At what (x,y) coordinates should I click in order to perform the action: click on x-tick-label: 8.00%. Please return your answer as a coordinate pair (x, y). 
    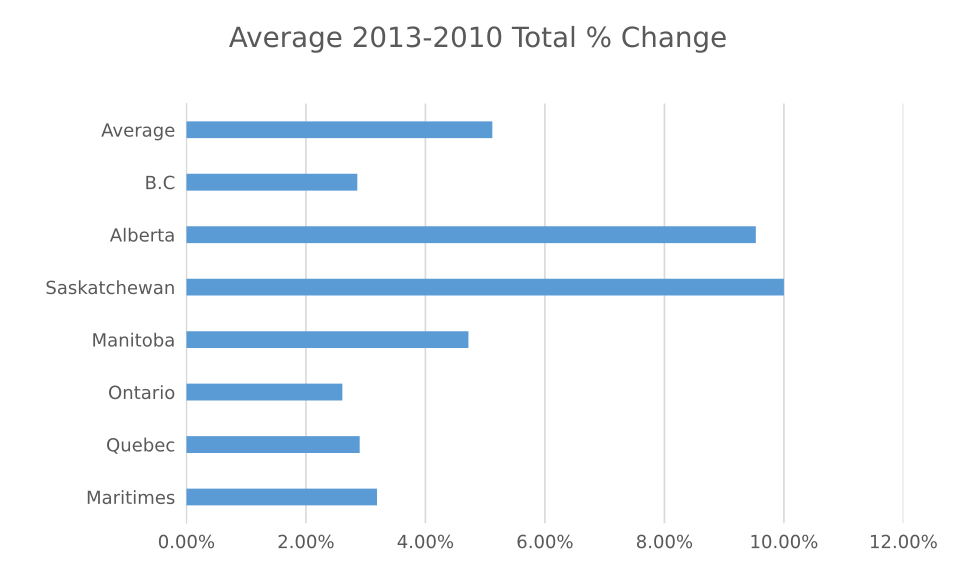
    Looking at the image, I should click on (664, 541).